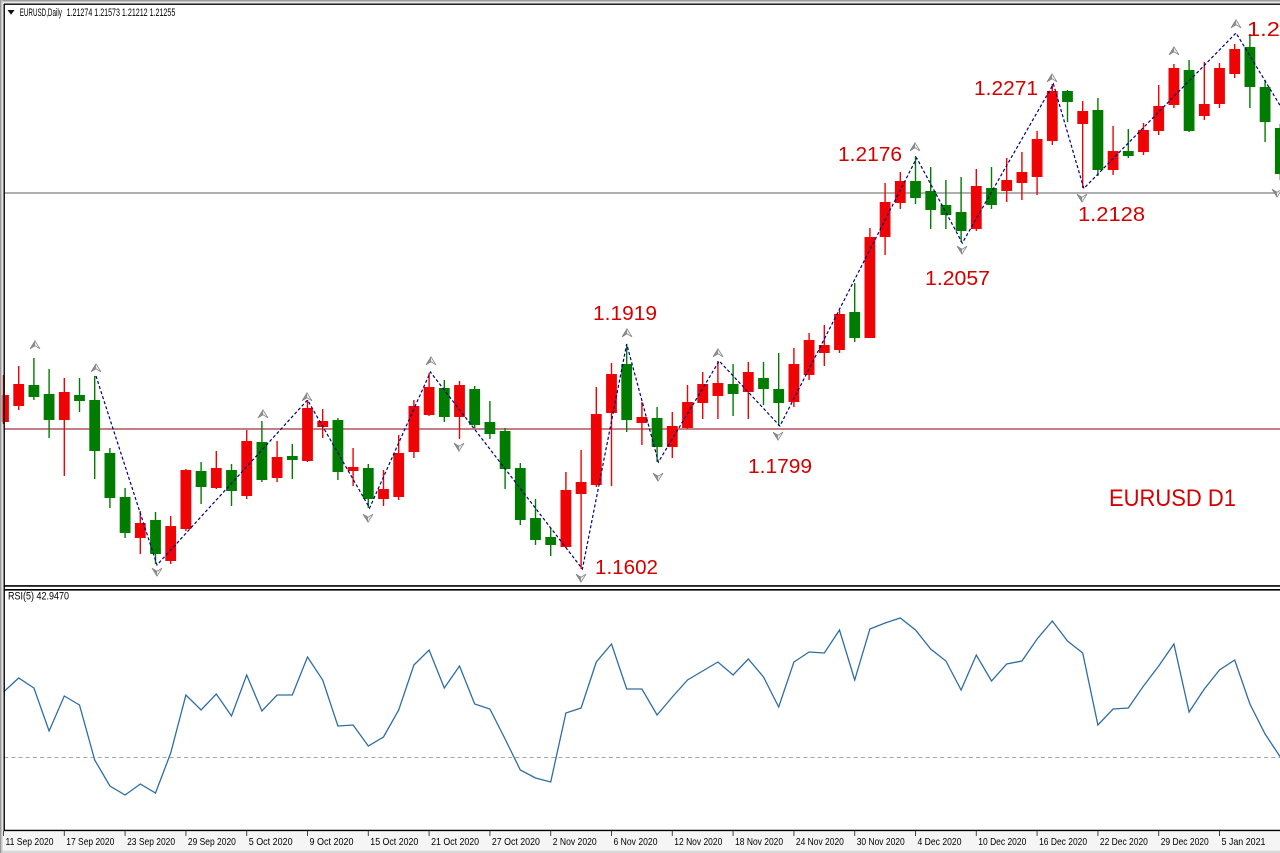 This screenshot has height=853, width=1280. I want to click on svg-text: 16 Dec 2020, so click(1063, 842).